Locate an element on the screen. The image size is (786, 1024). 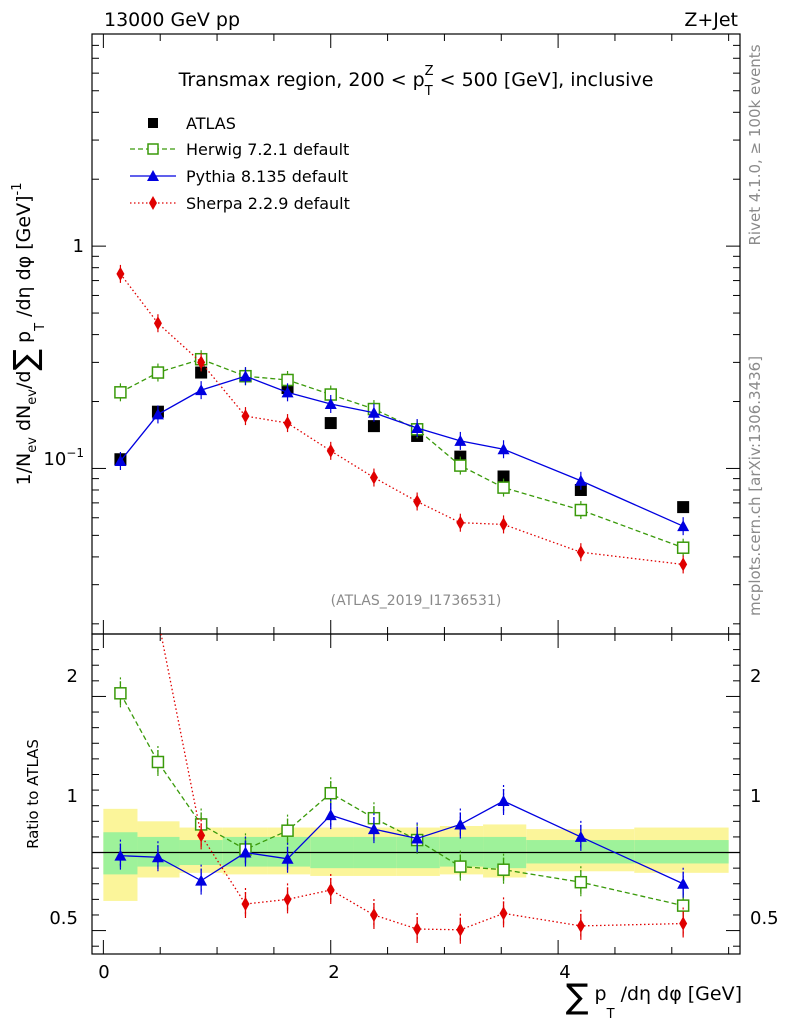
legend-item-atlas: ATLAS is located at coordinates (192, 123).